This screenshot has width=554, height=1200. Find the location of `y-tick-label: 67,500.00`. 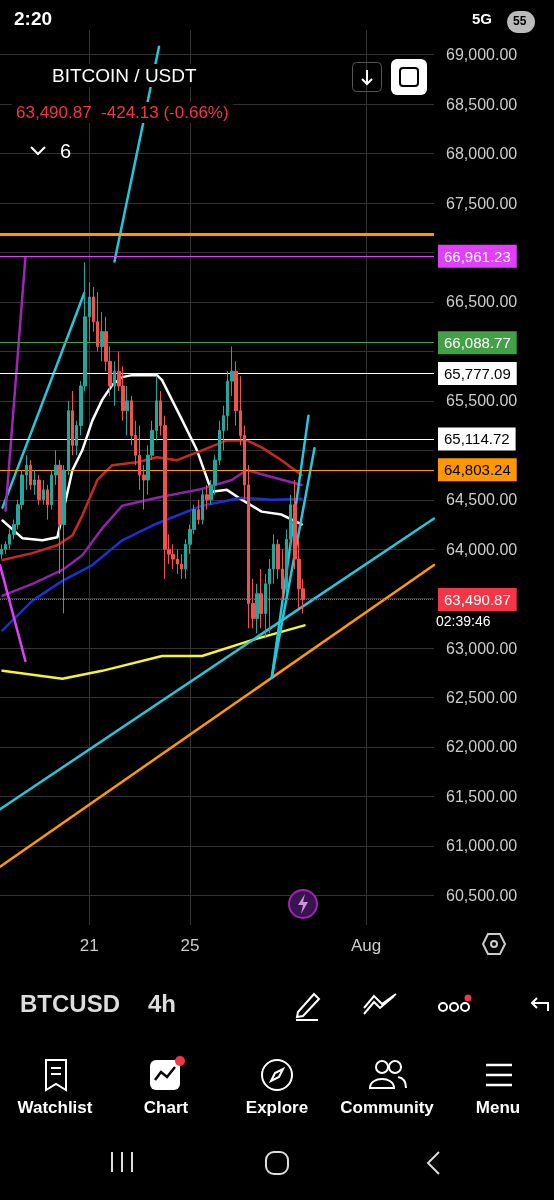

y-tick-label: 67,500.00 is located at coordinates (482, 203).